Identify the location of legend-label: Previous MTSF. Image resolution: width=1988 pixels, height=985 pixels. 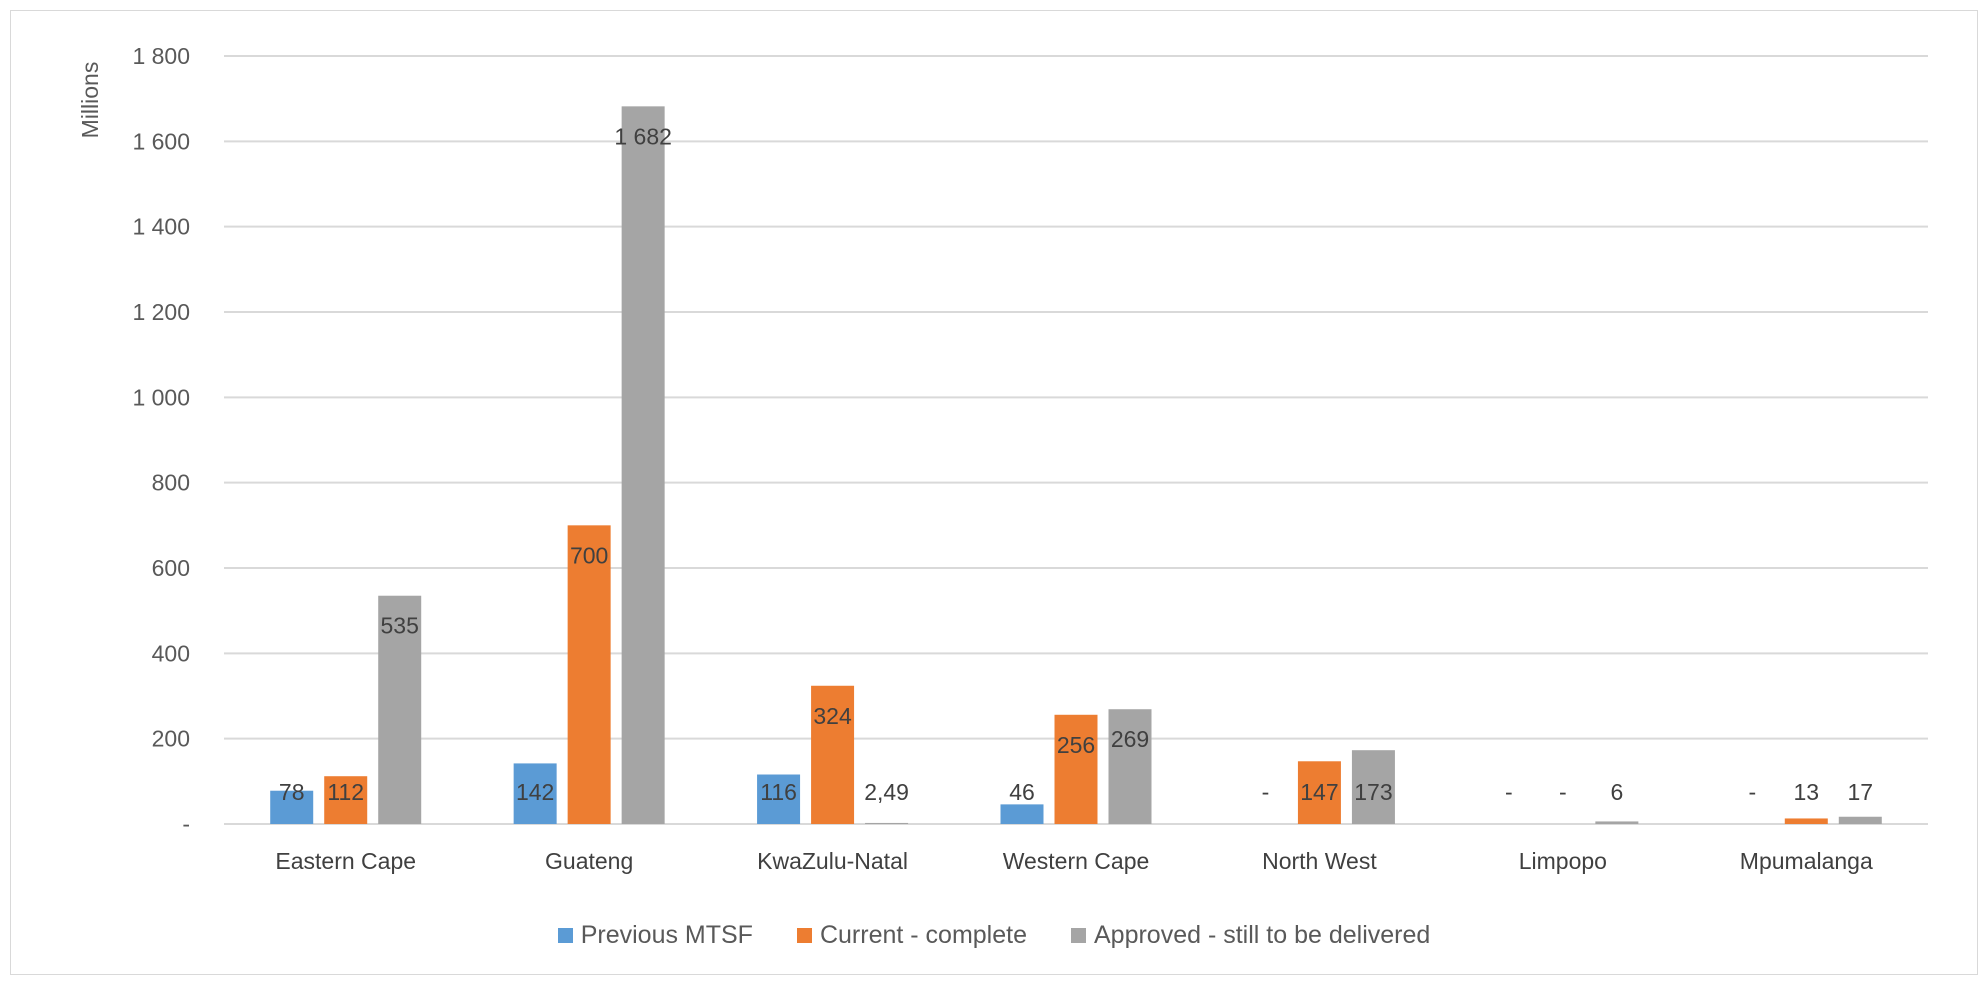
(666, 934).